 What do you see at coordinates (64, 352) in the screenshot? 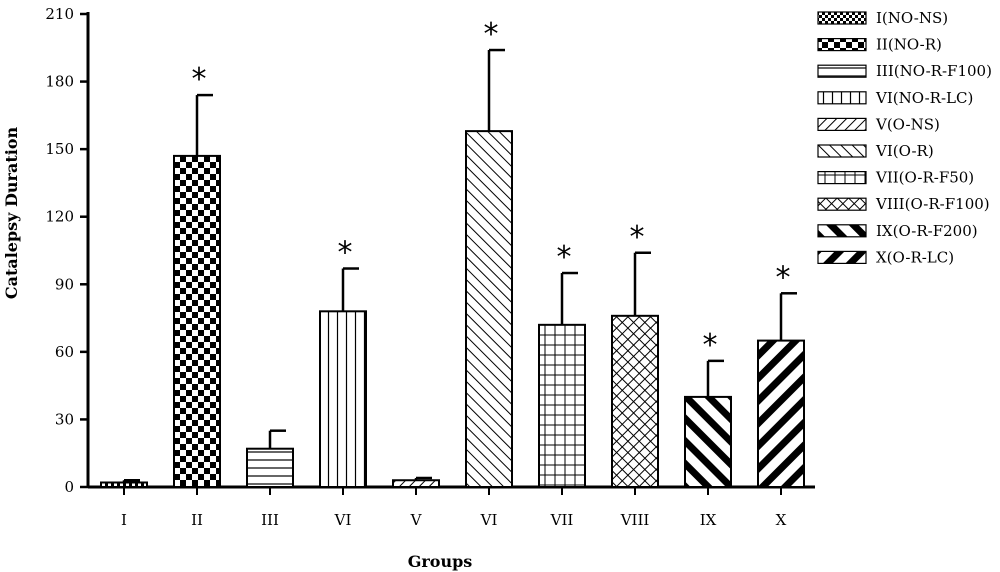
I see `y-tick-label: 60` at bounding box center [64, 352].